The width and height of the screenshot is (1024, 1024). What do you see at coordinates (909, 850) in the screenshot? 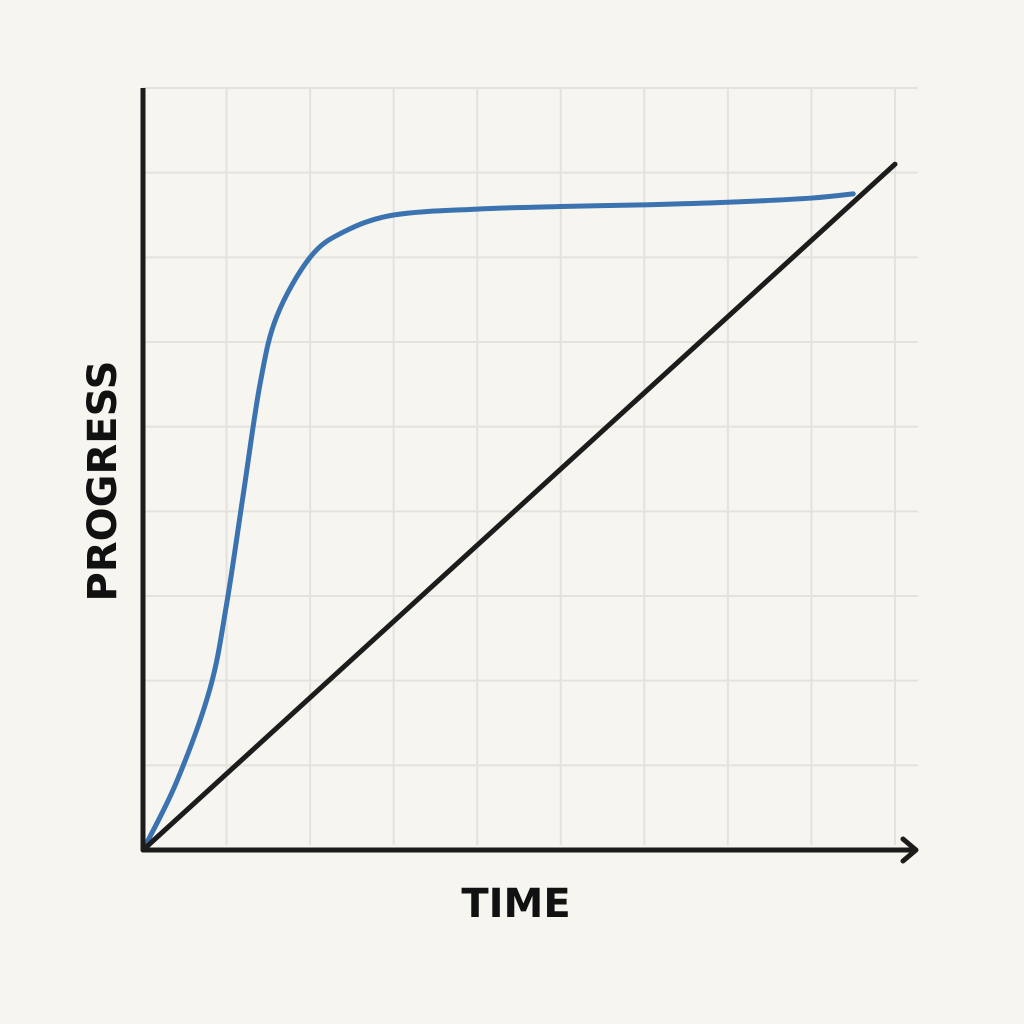
I see `x-axis-arrow-icon` at bounding box center [909, 850].